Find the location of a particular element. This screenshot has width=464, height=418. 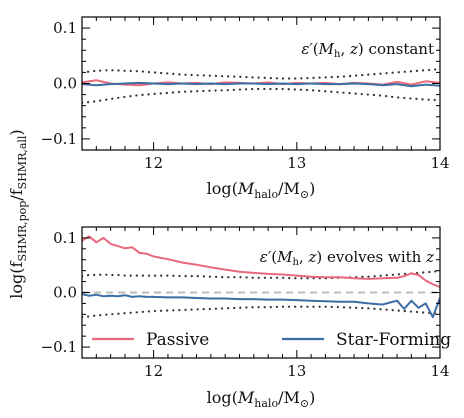

legend-label: Star-Forming is located at coordinates (393, 340).